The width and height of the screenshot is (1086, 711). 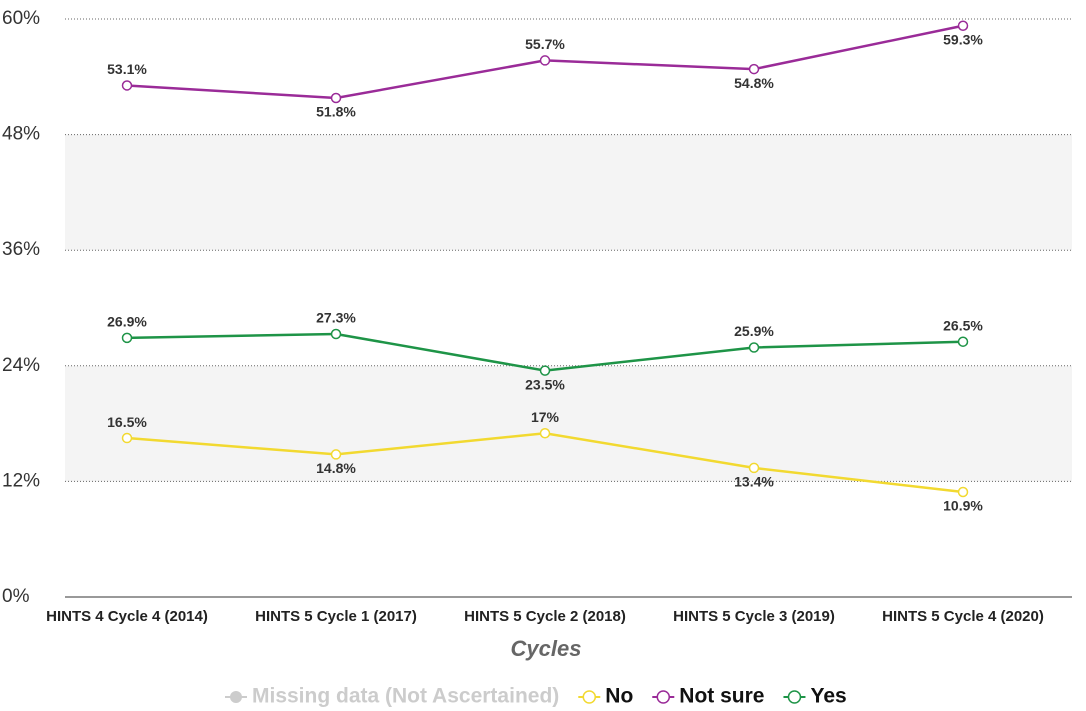 I want to click on value-label: 13.4%, so click(x=754, y=482).